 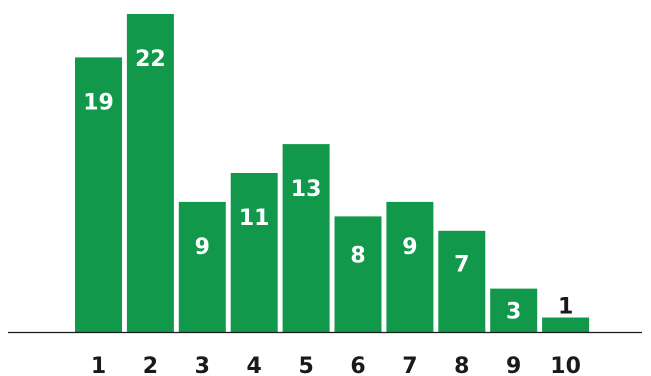 I want to click on bar-value-label-5: 13, so click(x=306, y=189).